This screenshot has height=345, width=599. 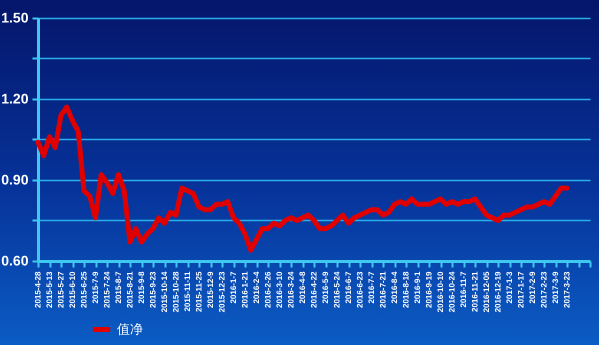 What do you see at coordinates (486, 291) in the screenshot?
I see `x-tick-label: 2016-12-05` at bounding box center [486, 291].